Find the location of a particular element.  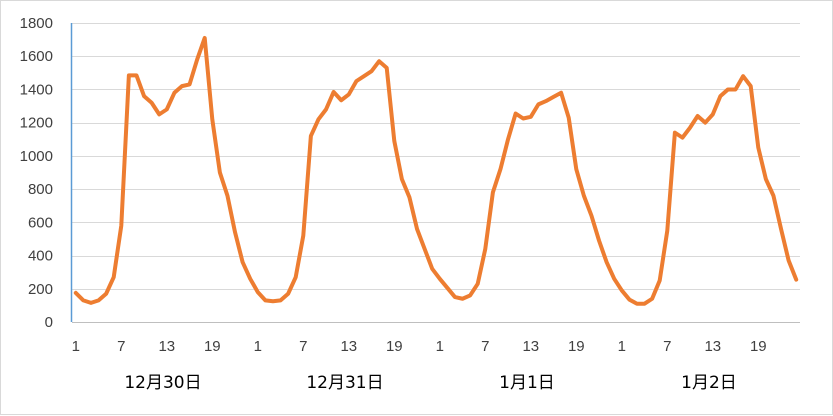

y-axis-tick-labels: 0 200 400 600 800 1000 1200 1400 1600 1800 is located at coordinates (36, 173).